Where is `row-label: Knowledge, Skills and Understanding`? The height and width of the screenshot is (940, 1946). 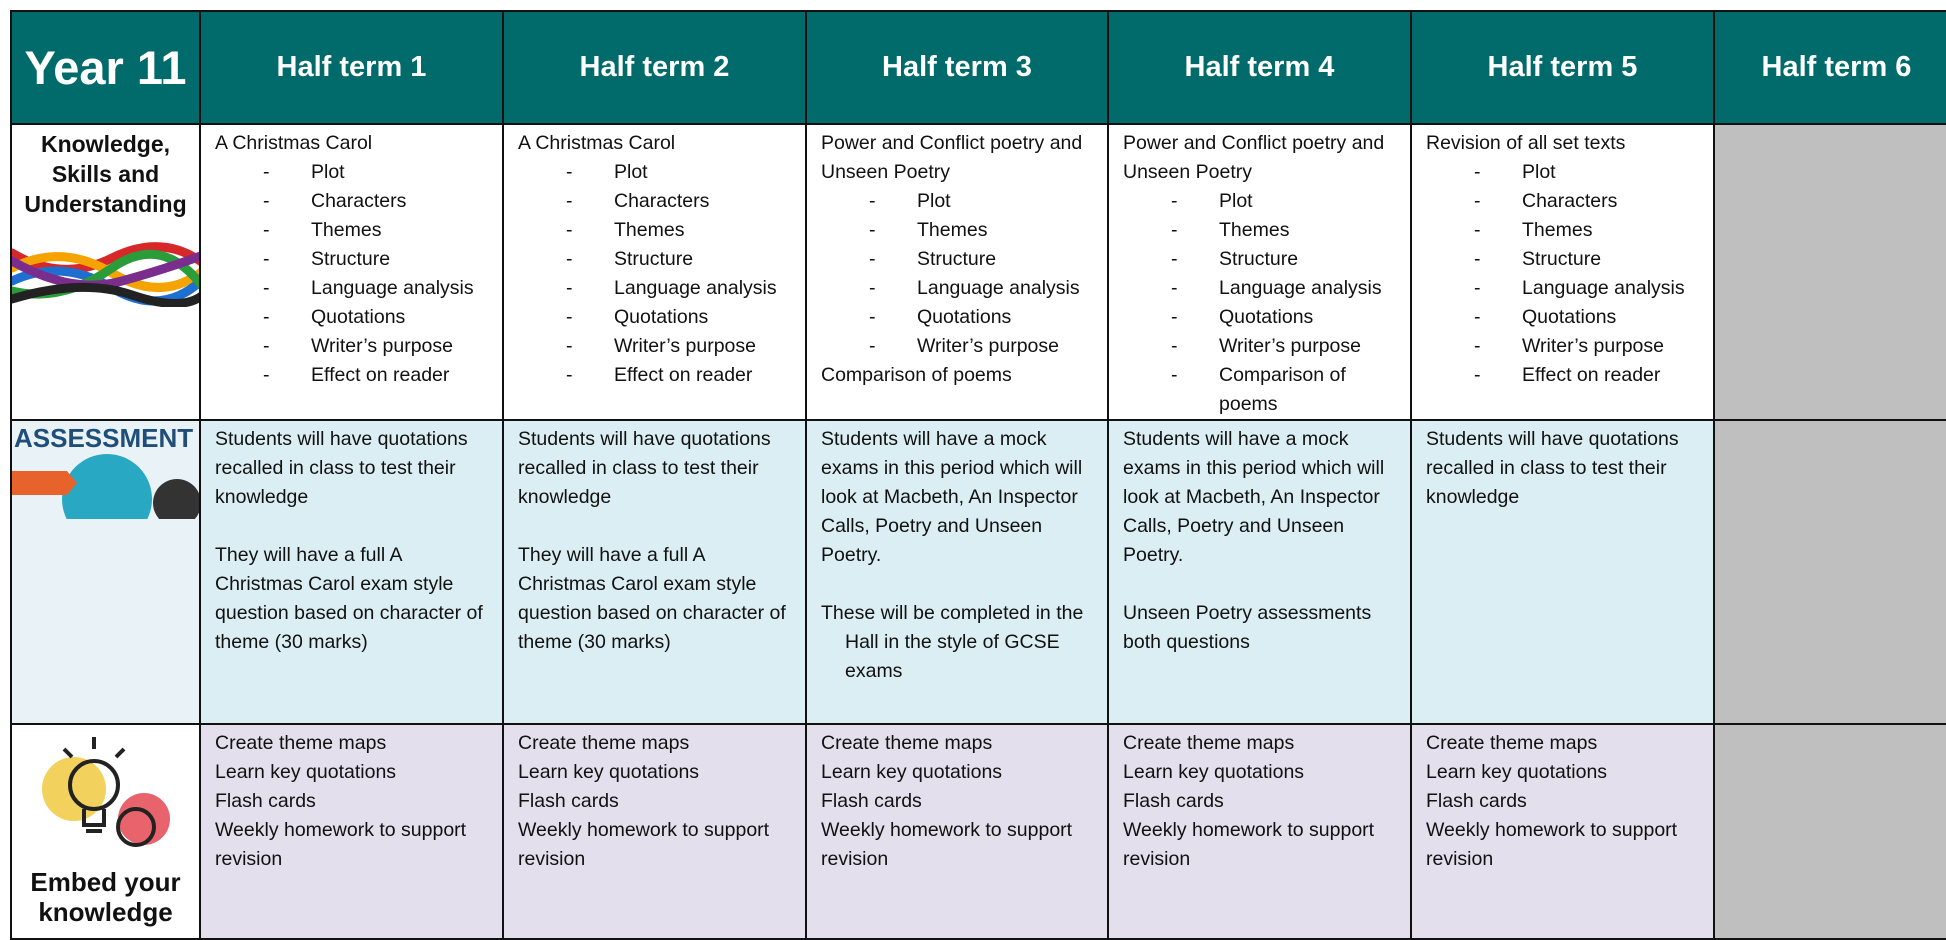 row-label: Knowledge, Skills and Understanding is located at coordinates (105, 273).